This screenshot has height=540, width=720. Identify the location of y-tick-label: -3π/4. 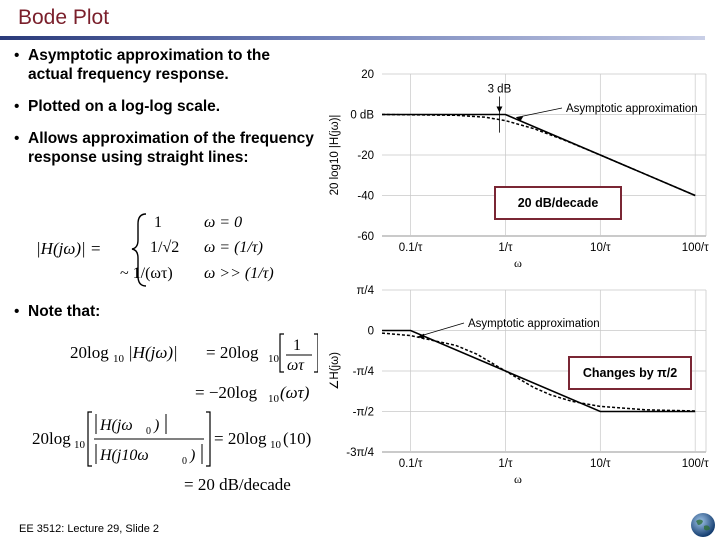
(360, 453).